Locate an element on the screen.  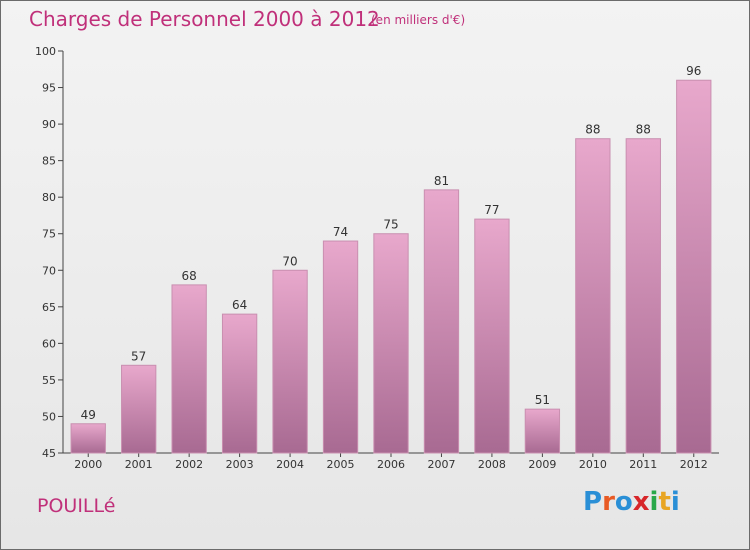
bar-value-label: 96 is located at coordinates (693, 71).